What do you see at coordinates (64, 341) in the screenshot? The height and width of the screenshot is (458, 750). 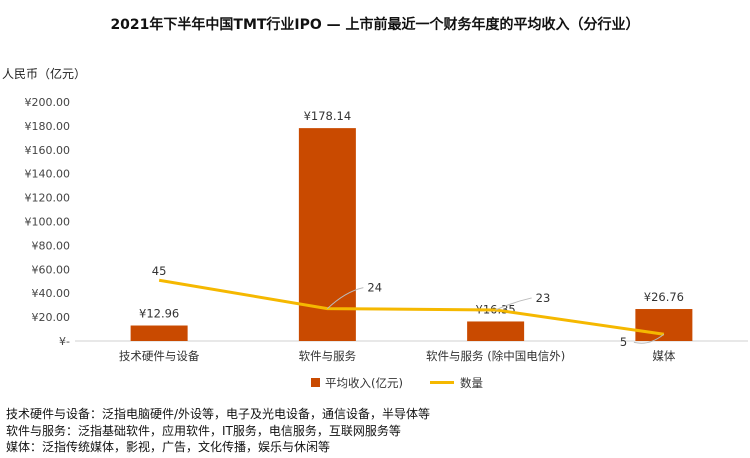 I see `y-tick-label: ¥-` at bounding box center [64, 341].